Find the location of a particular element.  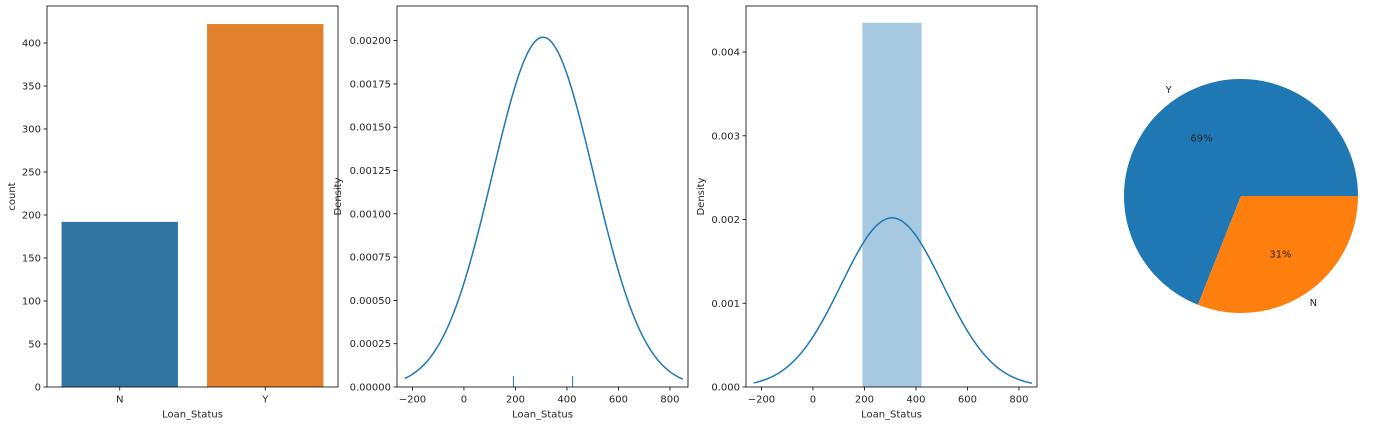

kde-chart-ytick-label: 0.00025 is located at coordinates (370, 344).